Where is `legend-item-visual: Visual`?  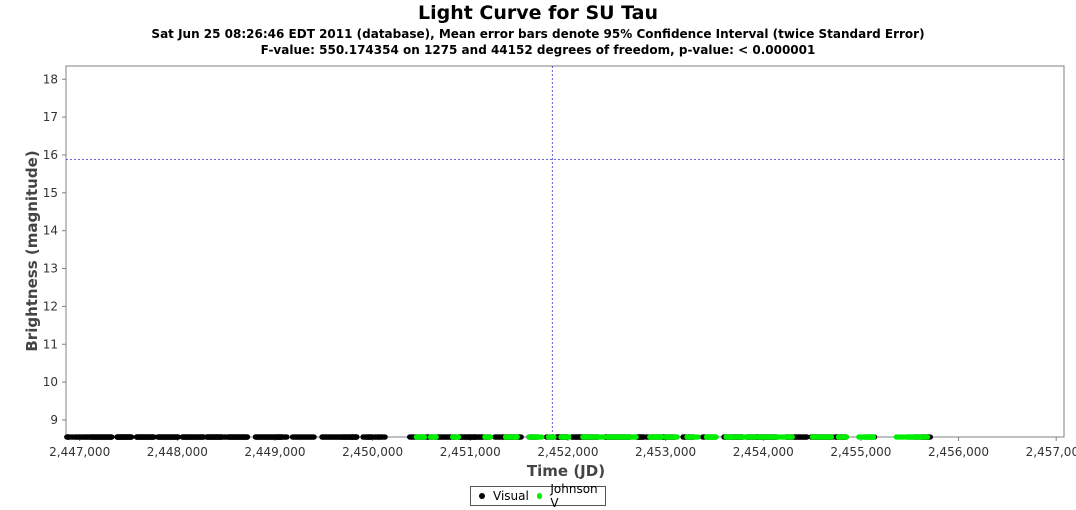
legend-item-visual: Visual is located at coordinates (504, 496).